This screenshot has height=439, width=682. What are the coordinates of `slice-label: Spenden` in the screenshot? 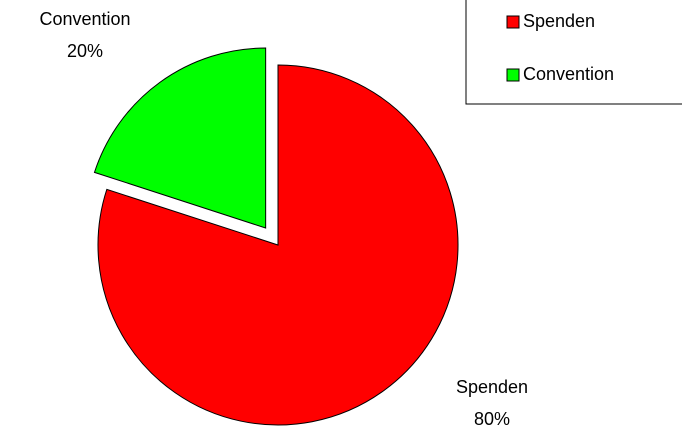 It's located at (492, 387).